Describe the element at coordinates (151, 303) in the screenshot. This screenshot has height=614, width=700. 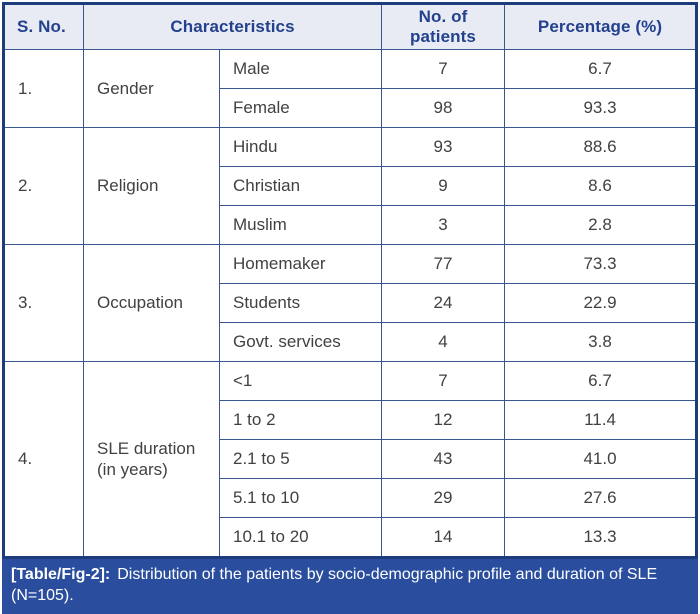
I see `category-cell: Occupation` at that location.